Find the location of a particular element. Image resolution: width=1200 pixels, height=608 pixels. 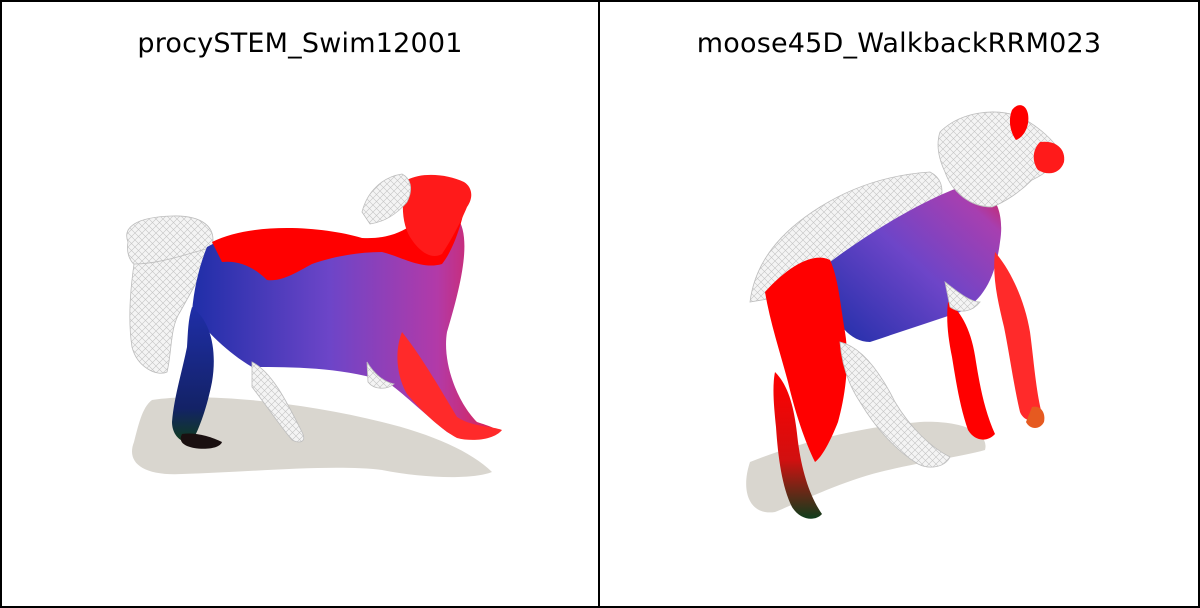

red-hind-patch is located at coordinates (806, 359).